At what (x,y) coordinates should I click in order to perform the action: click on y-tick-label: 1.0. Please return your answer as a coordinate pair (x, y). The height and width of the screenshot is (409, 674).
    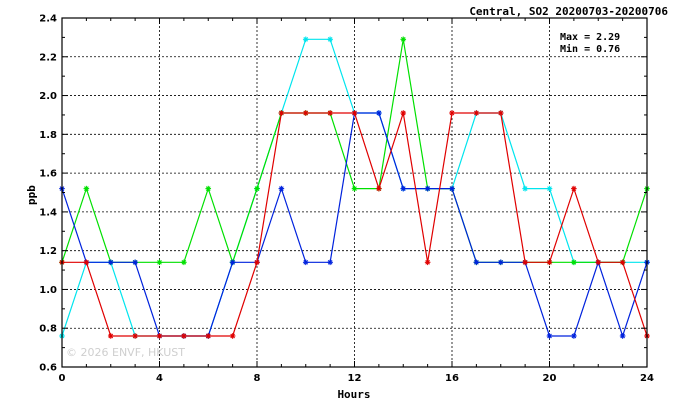
    Looking at the image, I should click on (48, 290).